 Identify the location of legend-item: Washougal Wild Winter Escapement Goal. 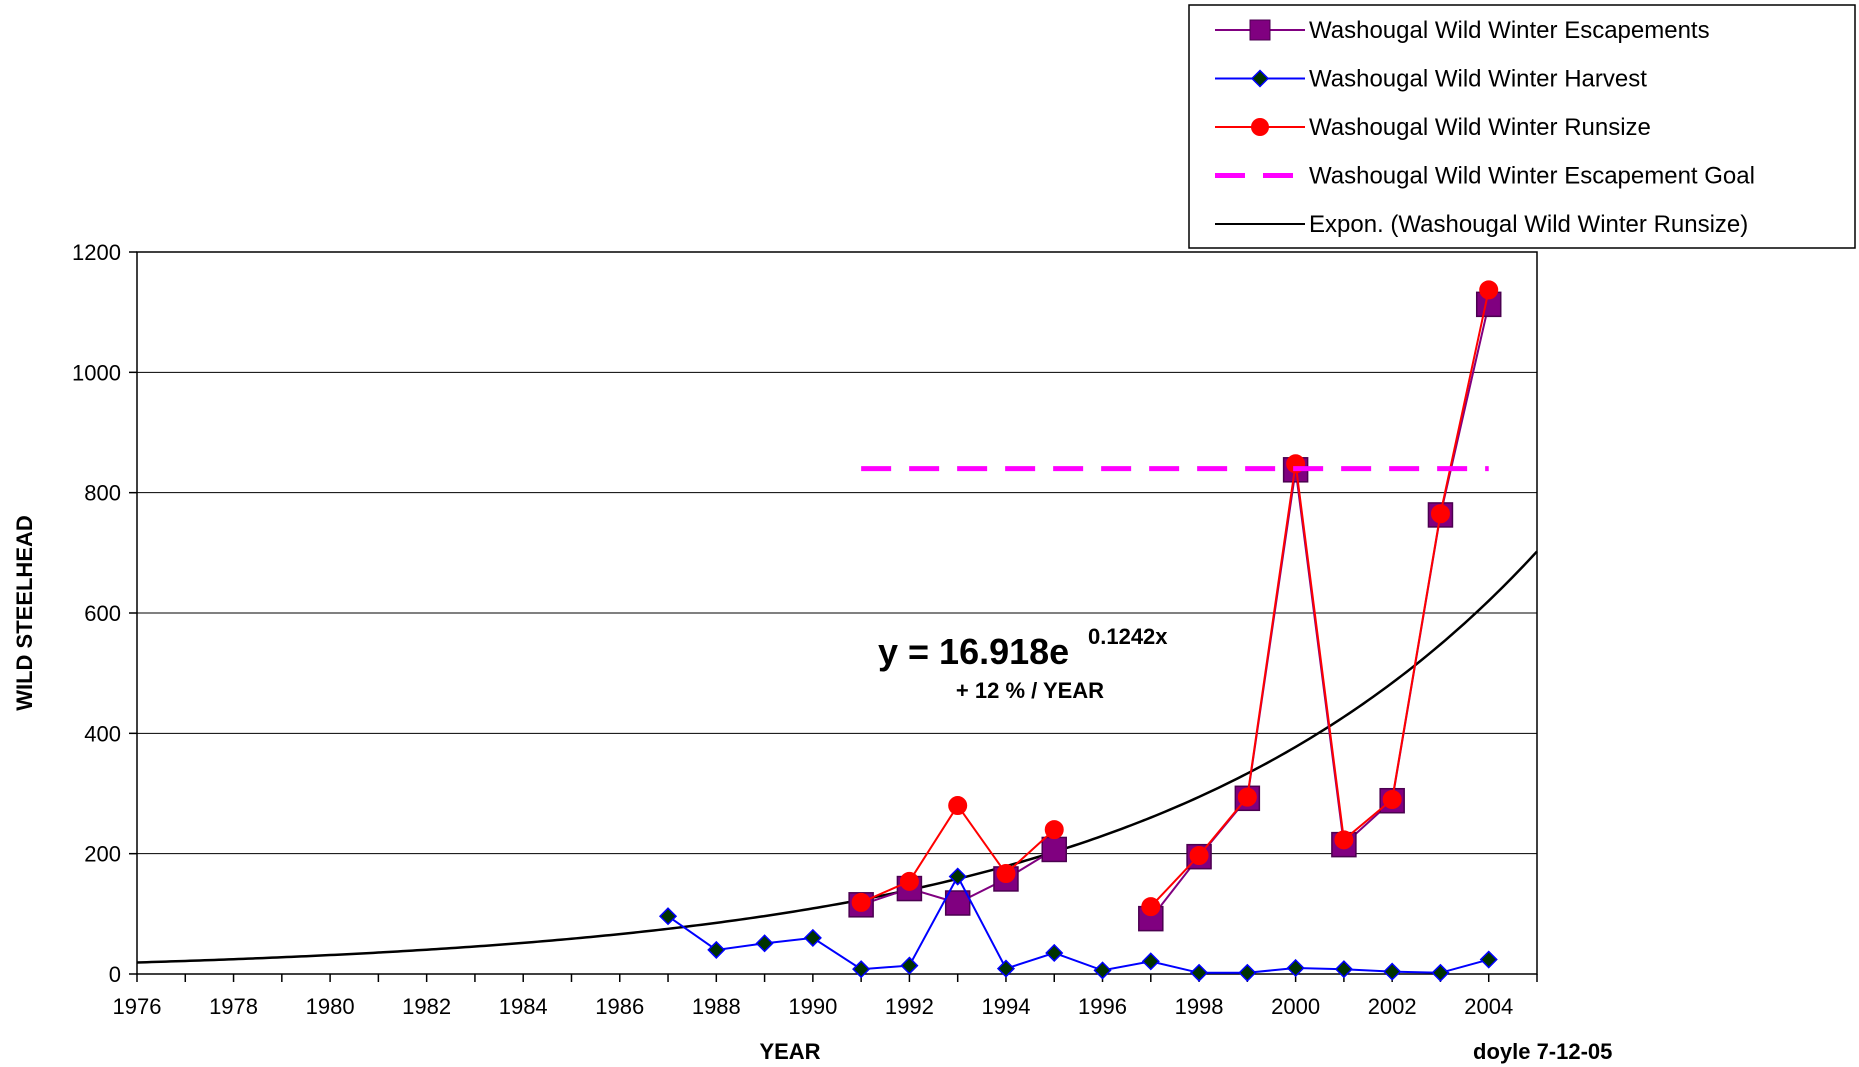
(1485, 176).